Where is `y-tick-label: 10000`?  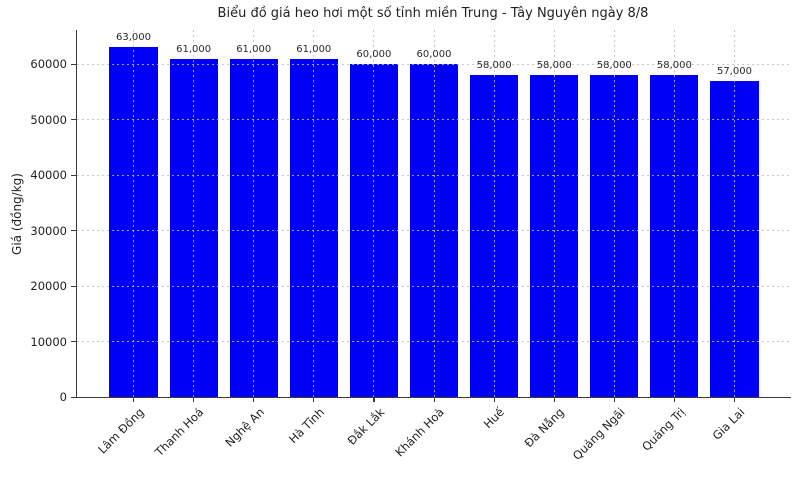
y-tick-label: 10000 is located at coordinates (48, 341).